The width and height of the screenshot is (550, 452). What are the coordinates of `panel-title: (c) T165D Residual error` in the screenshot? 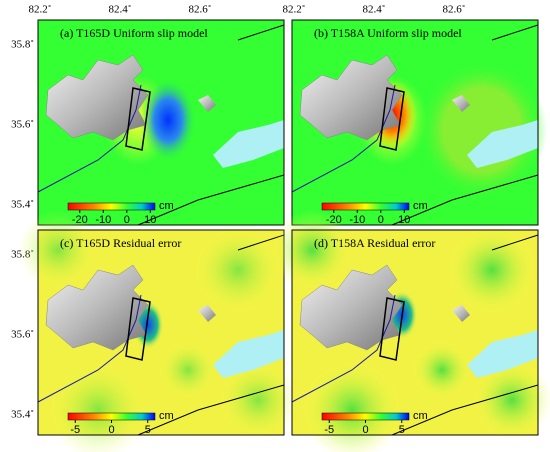 It's located at (120, 243).